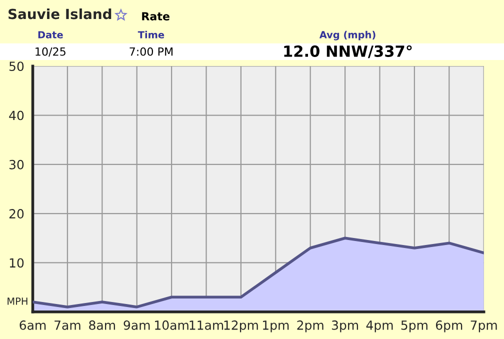  Describe the element at coordinates (241, 326) in the screenshot. I see `x-tick-label: 12pm` at that location.